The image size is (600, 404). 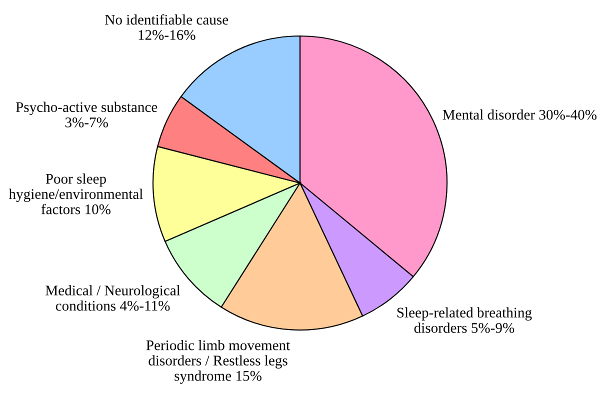 I want to click on slice-label: No identifiable cause 12%-16%, so click(x=166, y=27).